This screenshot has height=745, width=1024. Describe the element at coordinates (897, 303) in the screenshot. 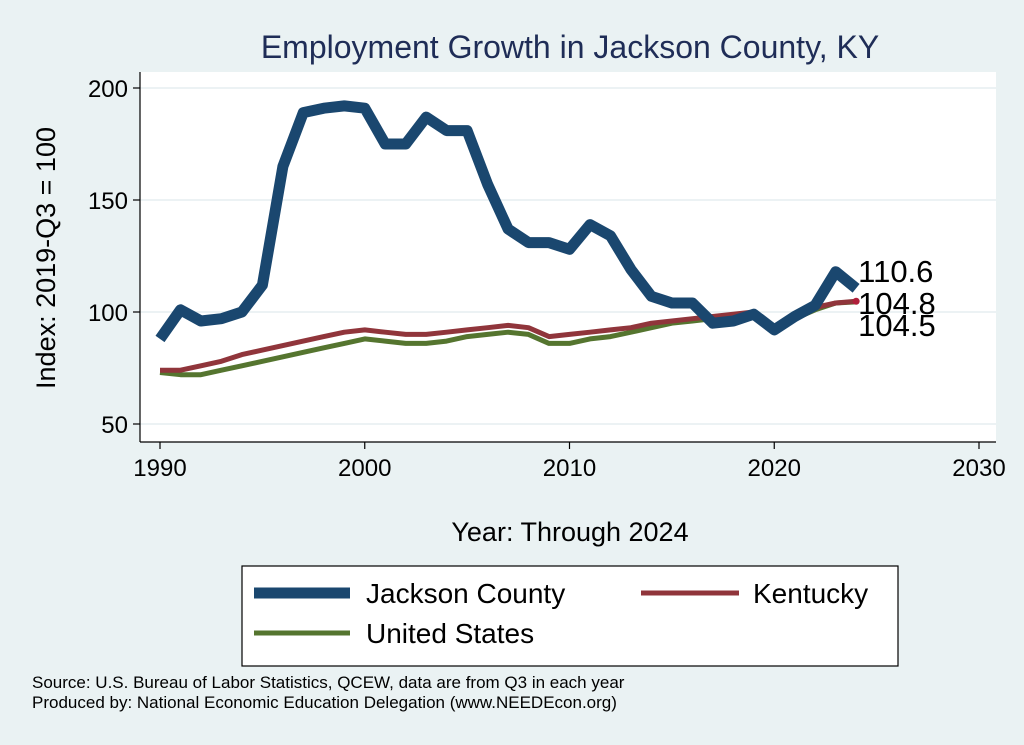

I see `end-label-1: 104.8` at that location.